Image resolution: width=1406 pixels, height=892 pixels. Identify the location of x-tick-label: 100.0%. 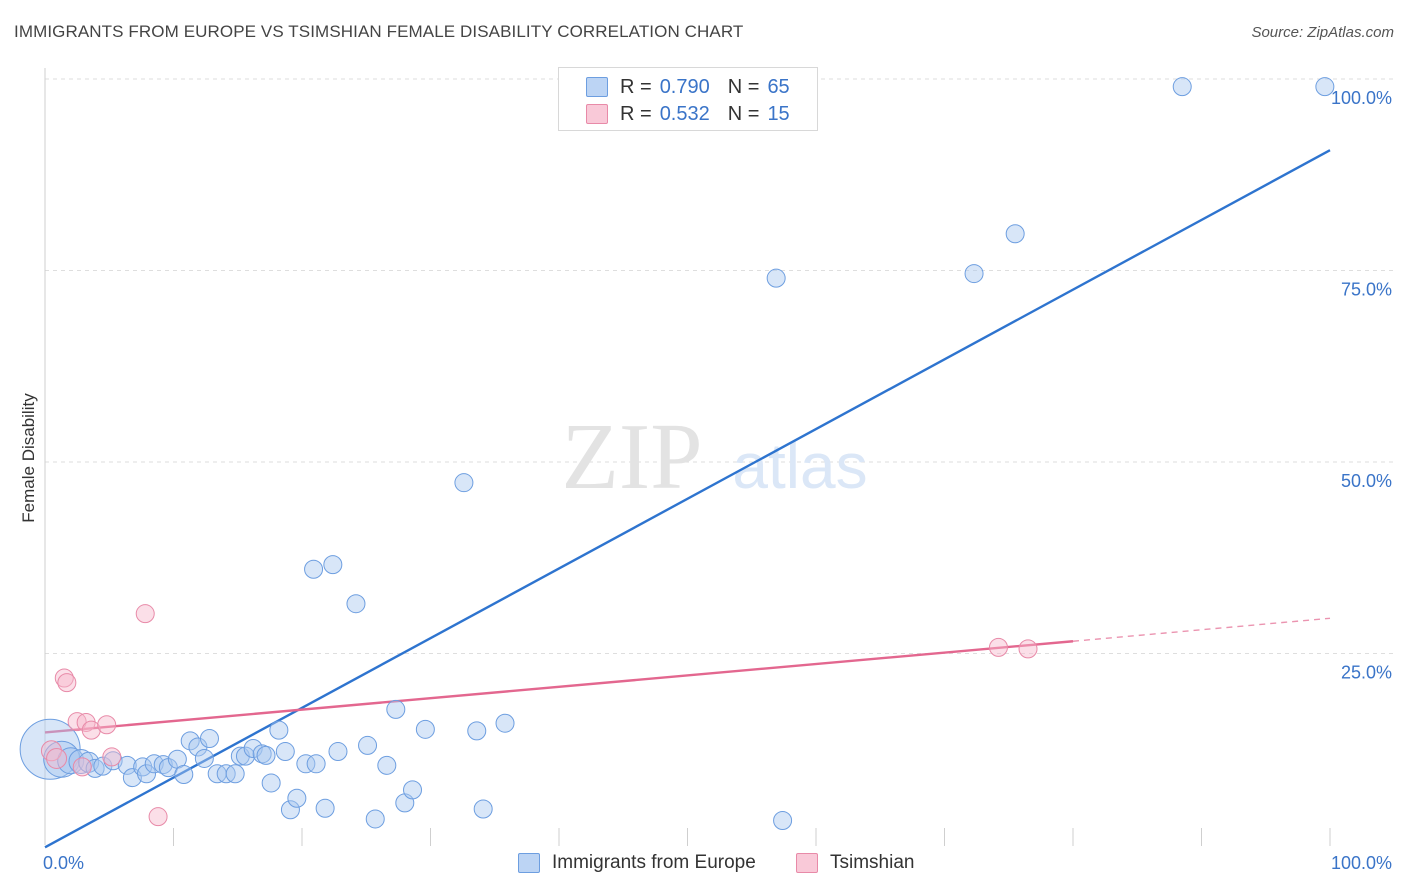
(1361, 863).